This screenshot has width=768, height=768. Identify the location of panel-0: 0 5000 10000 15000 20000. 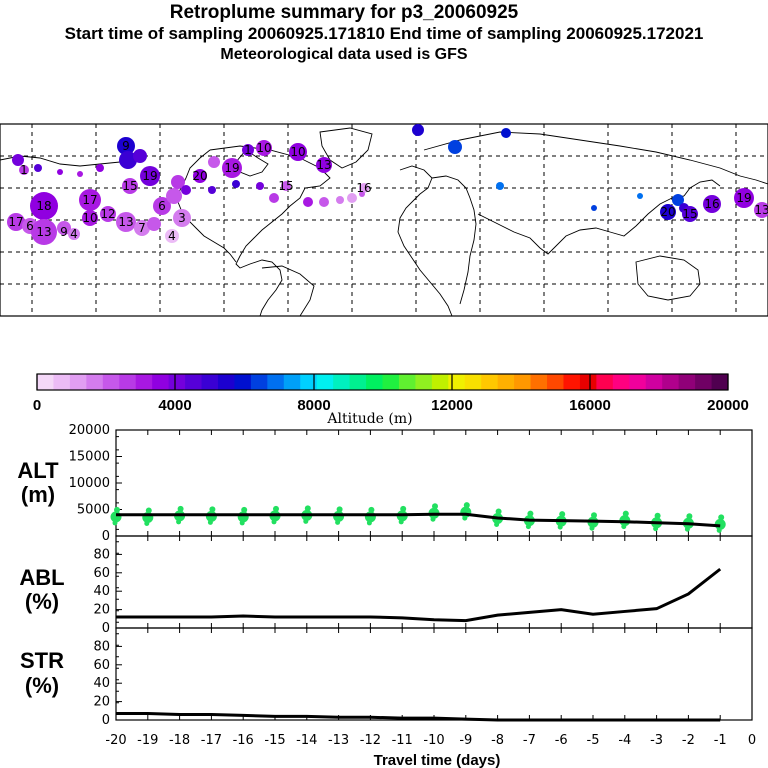
(411, 483).